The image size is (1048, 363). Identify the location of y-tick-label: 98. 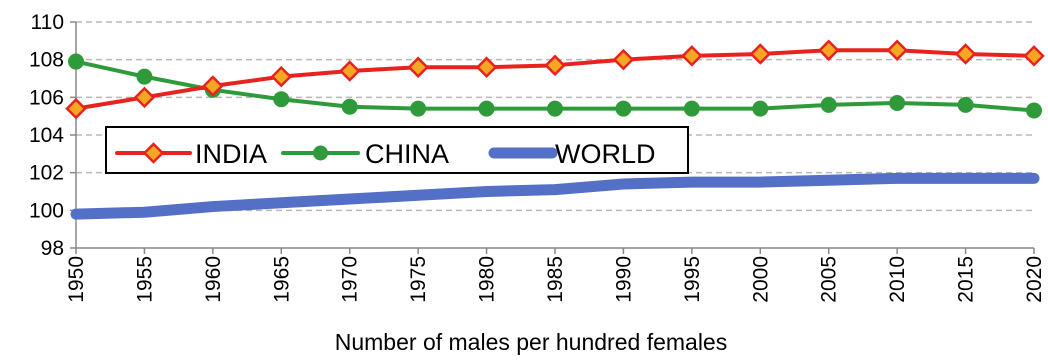
(52, 248).